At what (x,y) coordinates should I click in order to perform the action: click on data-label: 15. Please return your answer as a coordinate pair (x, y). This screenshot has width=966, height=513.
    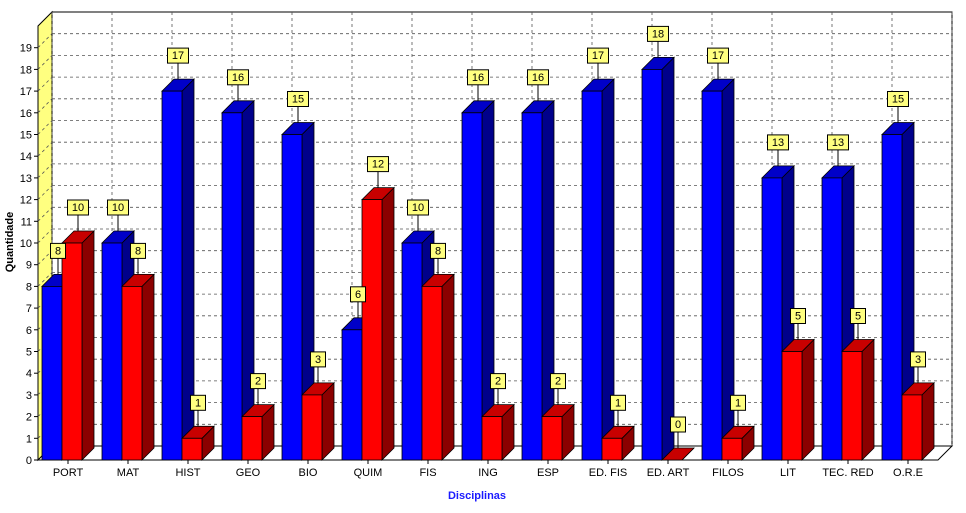
    Looking at the image, I should click on (298, 100).